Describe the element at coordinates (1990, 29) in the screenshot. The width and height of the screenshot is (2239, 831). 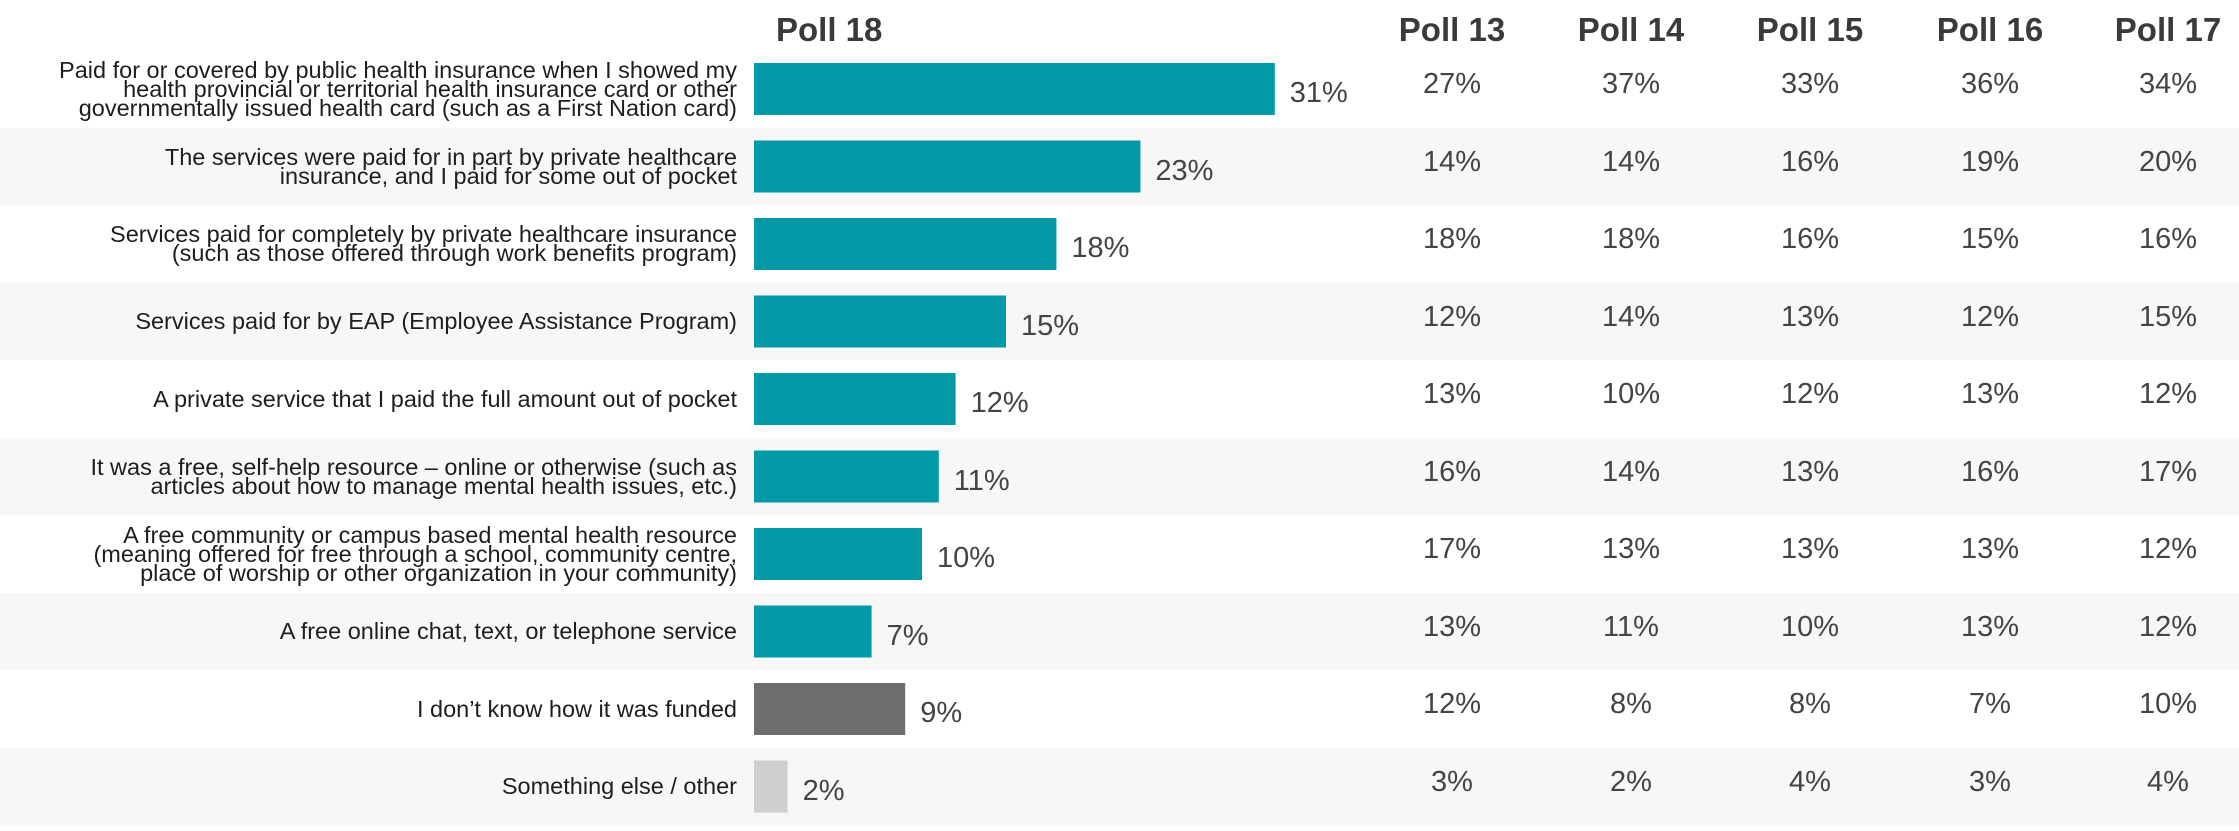
I see `poll-16-header: Poll 16` at that location.